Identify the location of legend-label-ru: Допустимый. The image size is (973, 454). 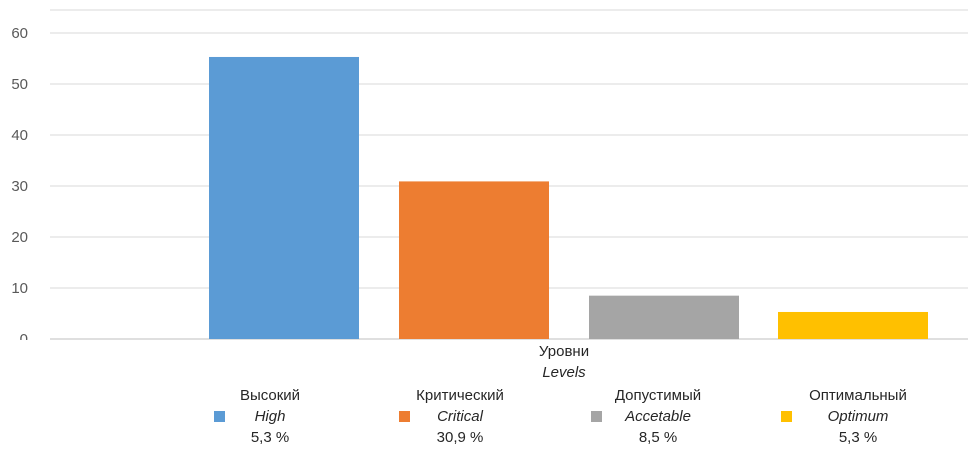
(658, 395).